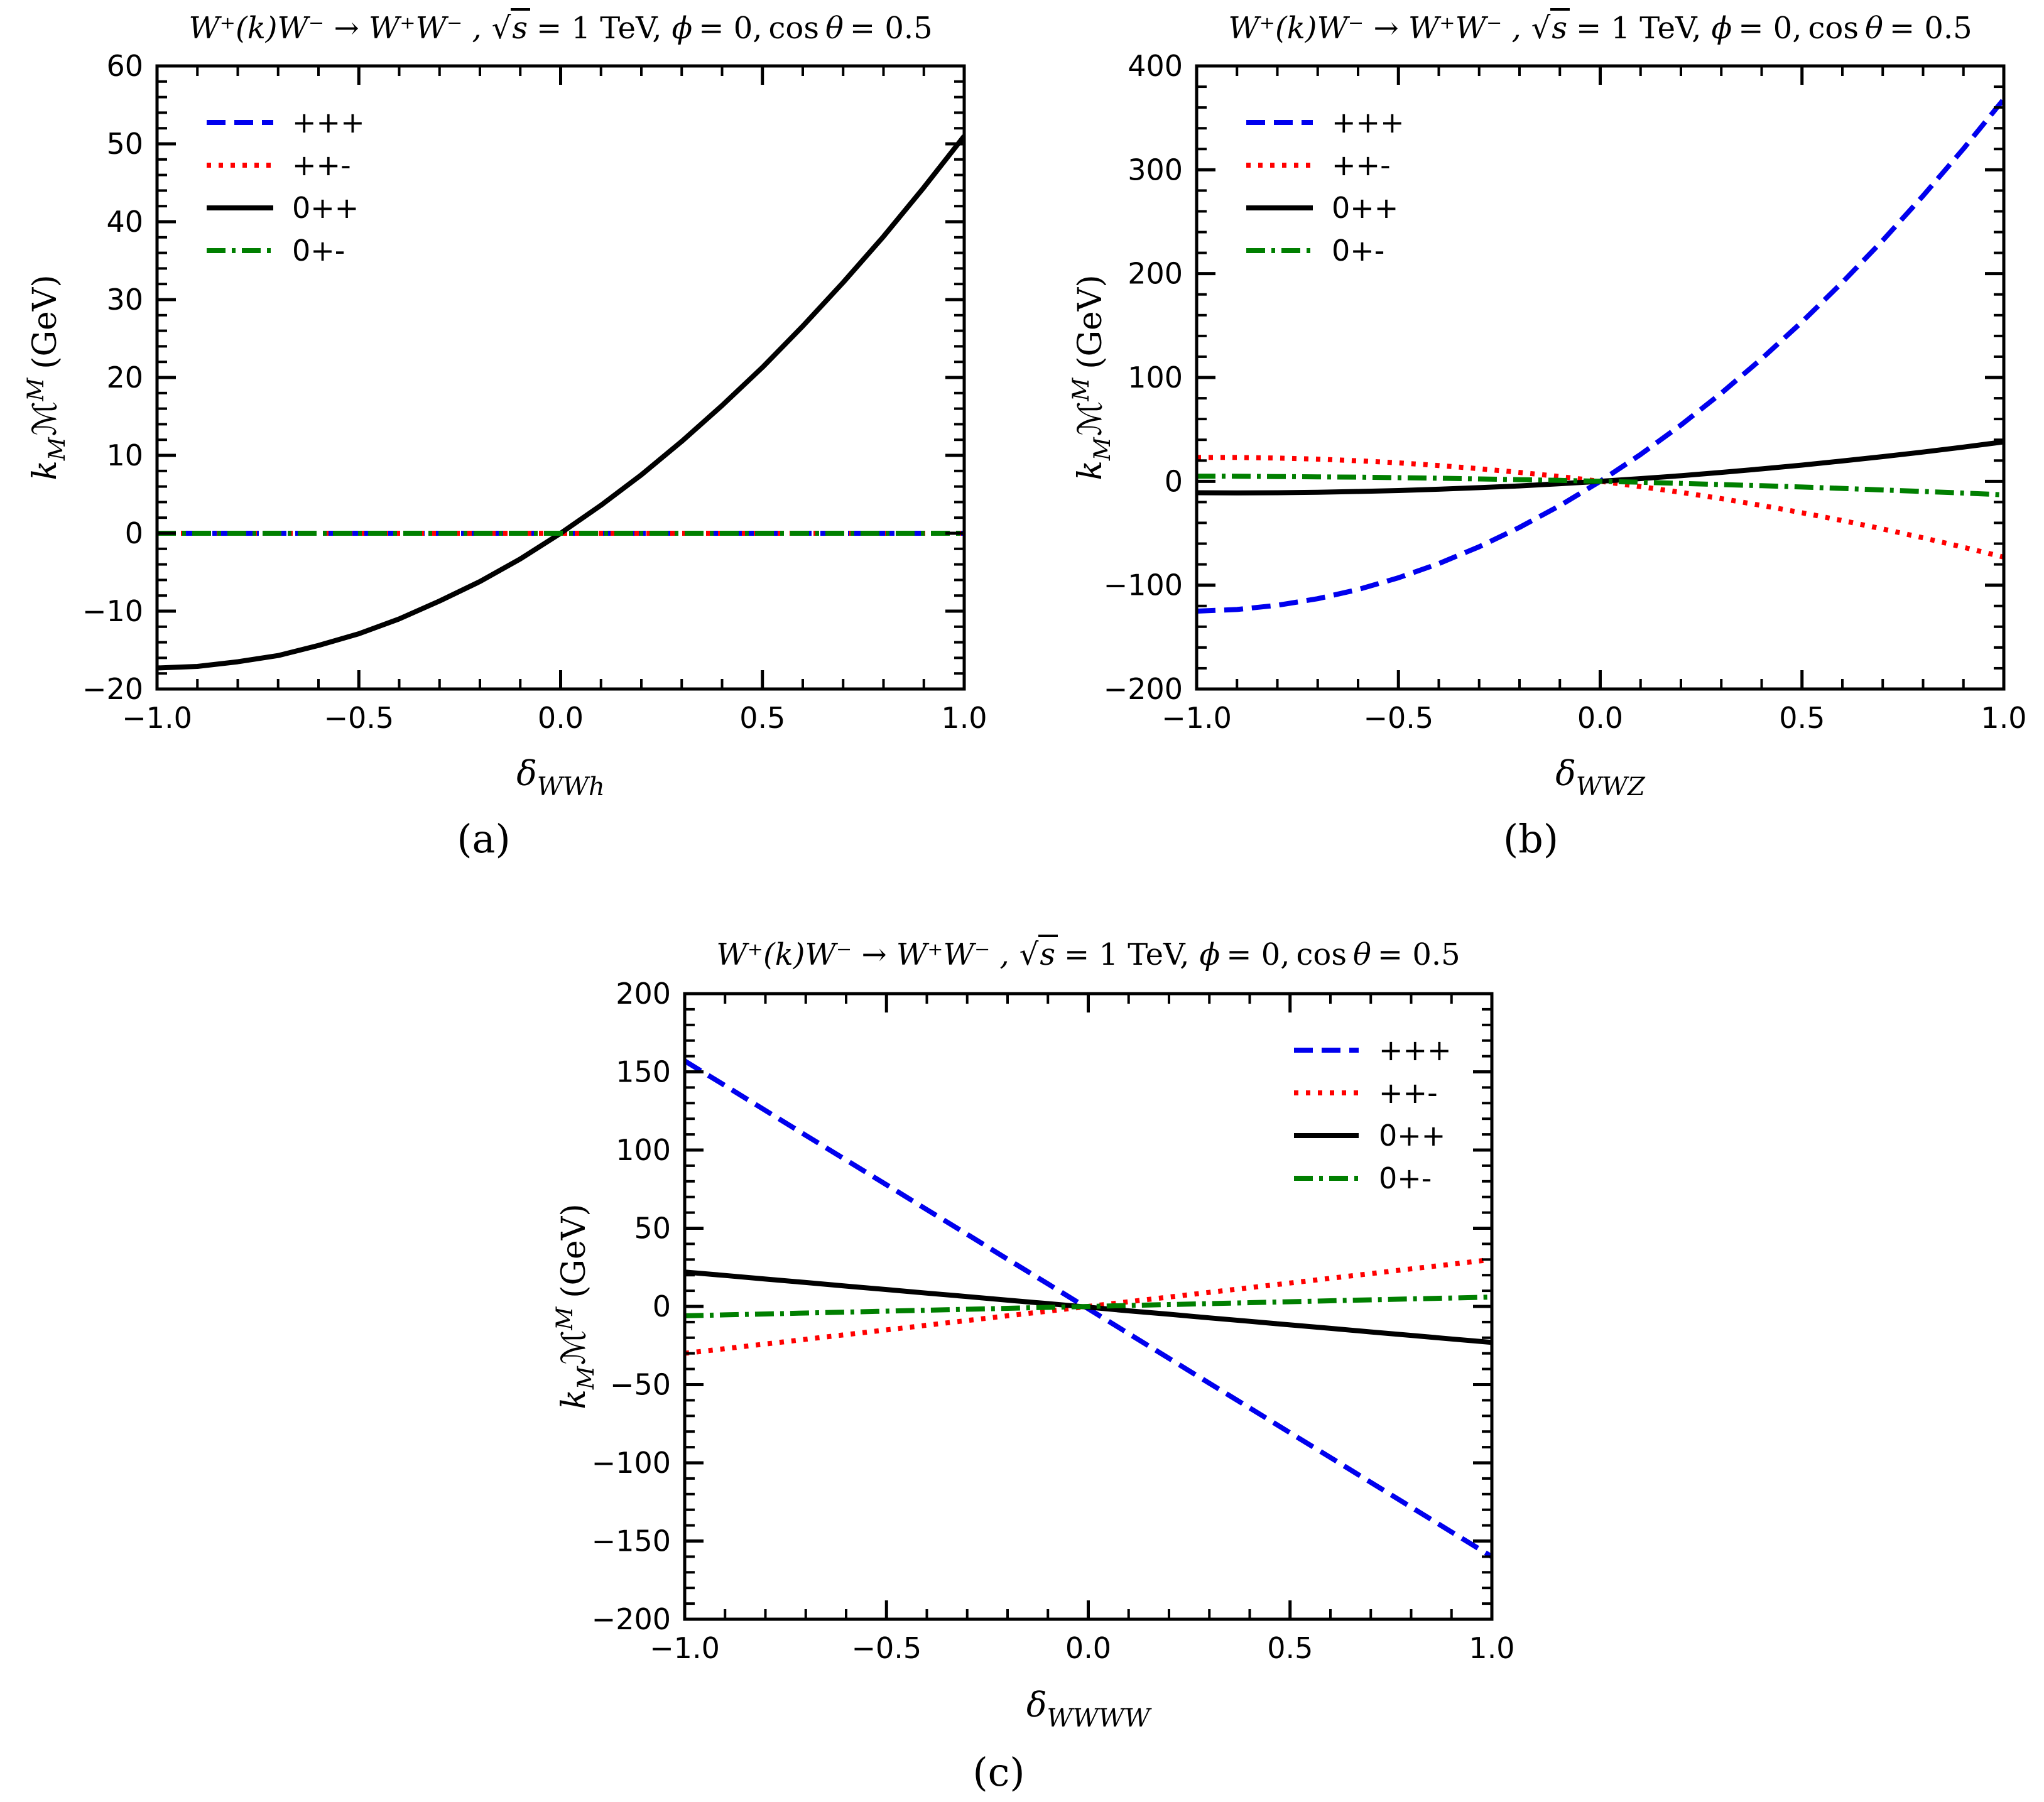  I want to click on title-cos: cos, so click(793, 28).